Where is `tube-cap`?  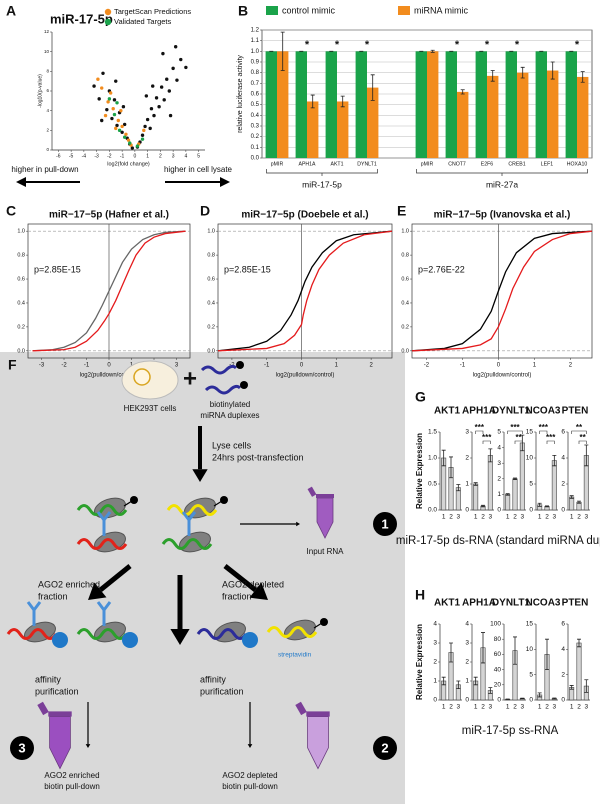
tube-cap is located at coordinates (60, 714).